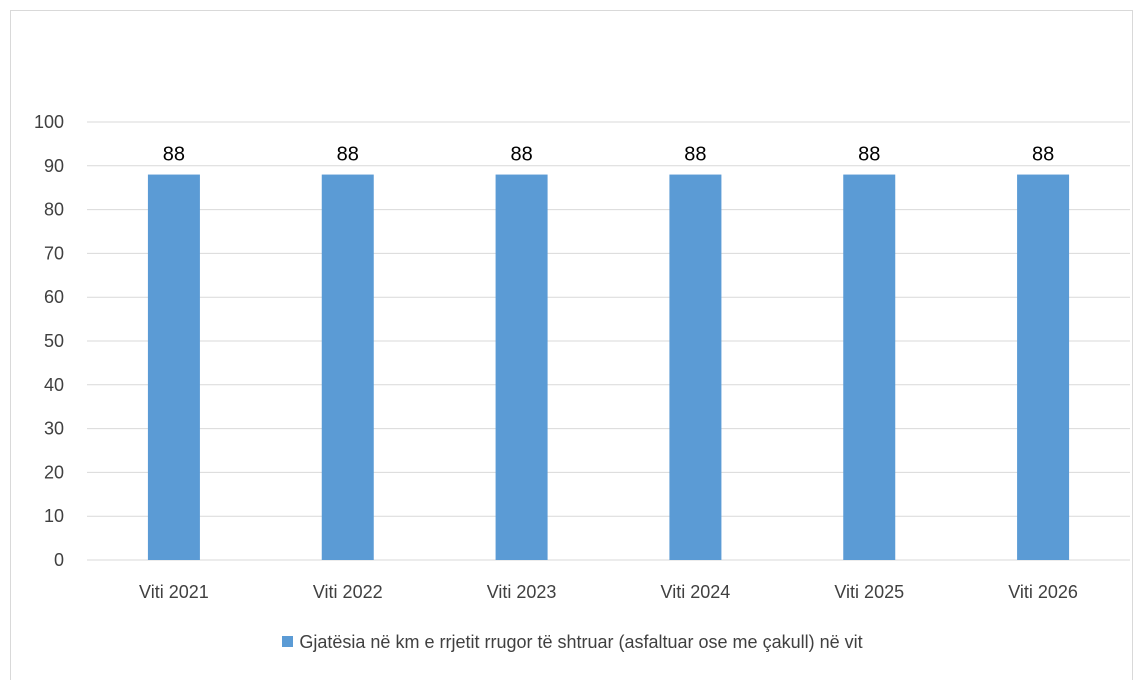 This screenshot has height=680, width=1145. What do you see at coordinates (1043, 592) in the screenshot?
I see `x-tick-label: Viti 2026` at bounding box center [1043, 592].